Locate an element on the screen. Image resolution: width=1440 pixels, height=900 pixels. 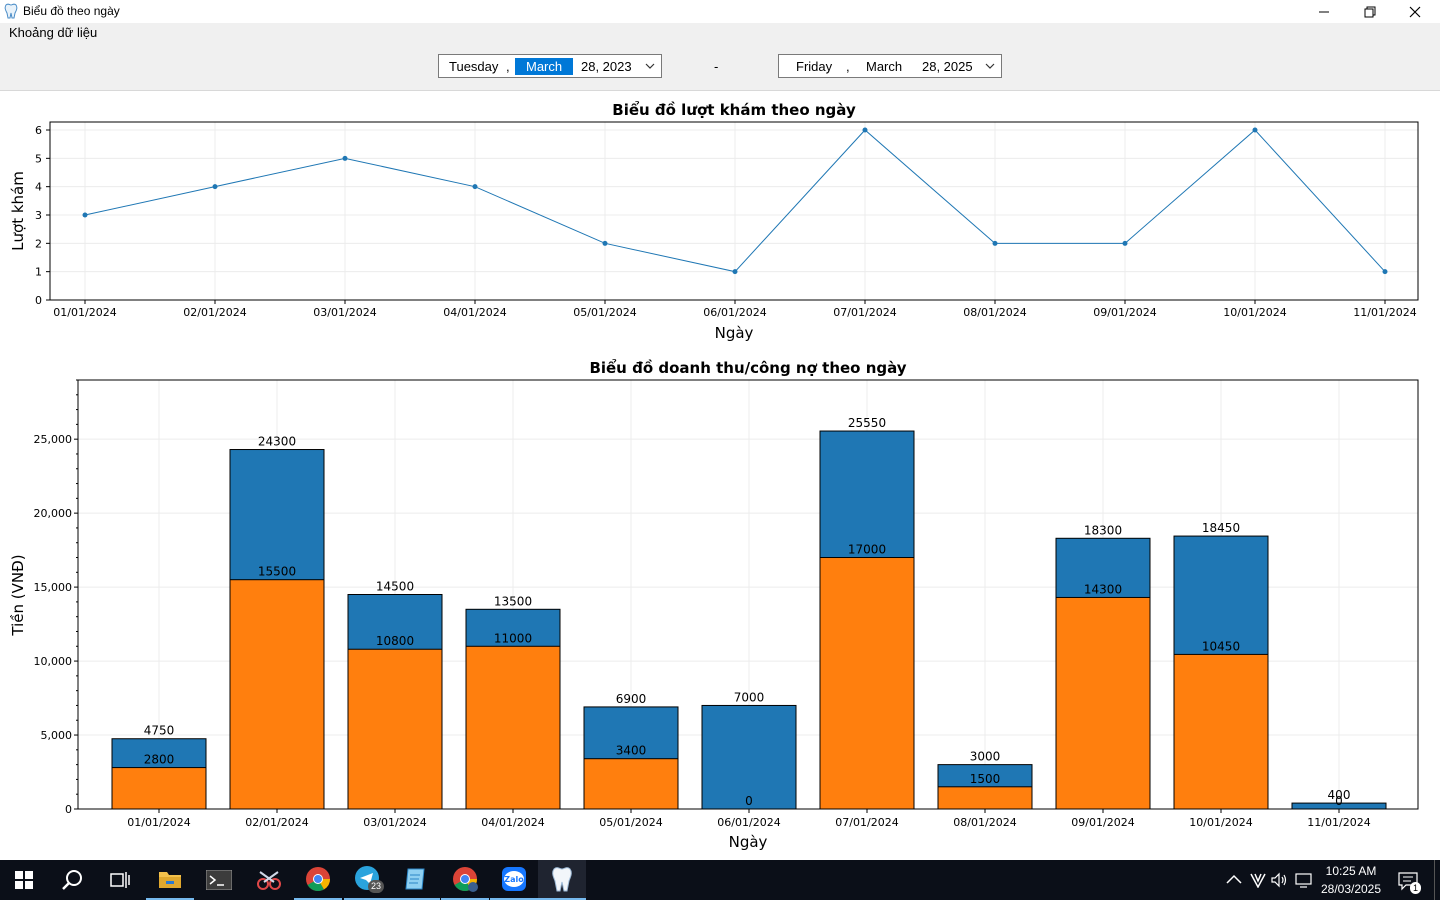
chrome-profile-icon is located at coordinates (465, 879).